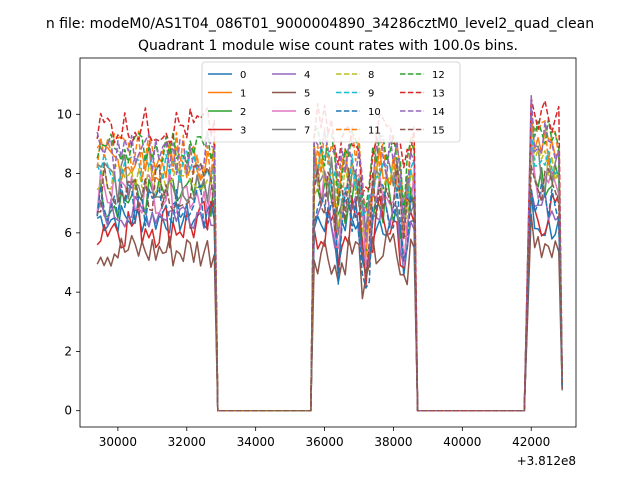 This screenshot has width=640, height=480. I want to click on legend-label-4: 4, so click(307, 75).